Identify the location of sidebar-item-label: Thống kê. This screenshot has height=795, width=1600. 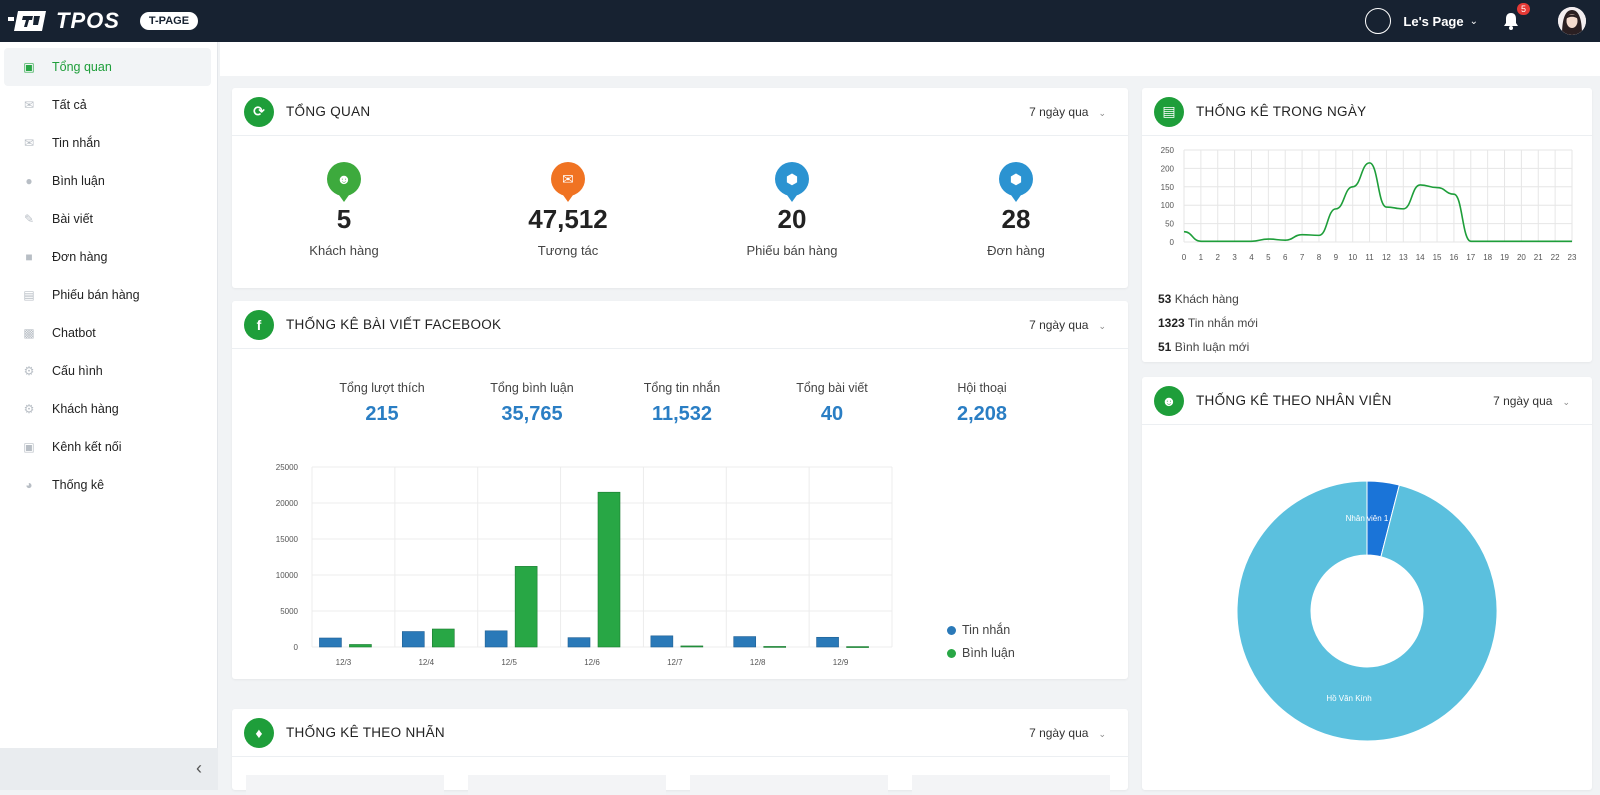
(78, 485).